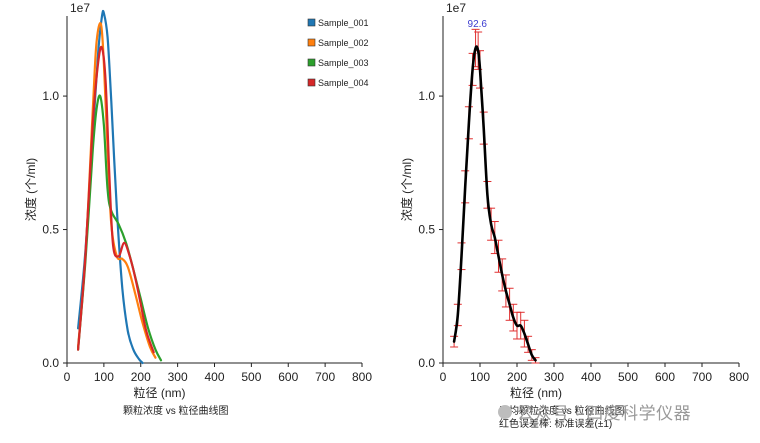 This screenshot has width=760, height=443. Describe the element at coordinates (176, 410) in the screenshot. I see `chart-caption: 颗粒浓度 vs 粒径曲线图` at that location.